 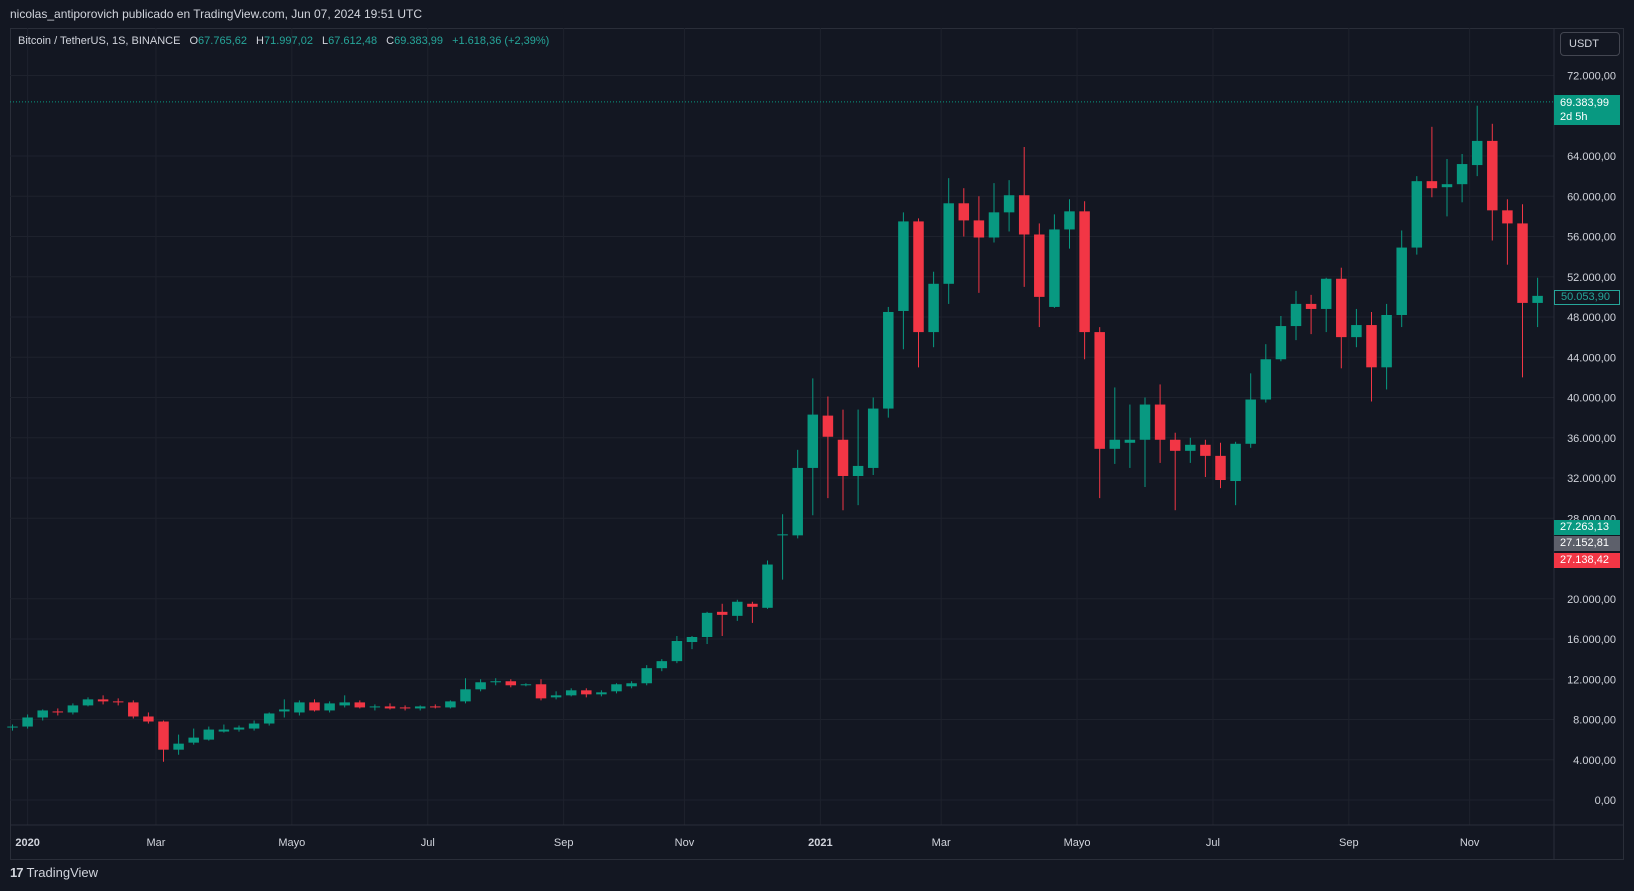 I want to click on currency-button: USDT, so click(x=1590, y=44).